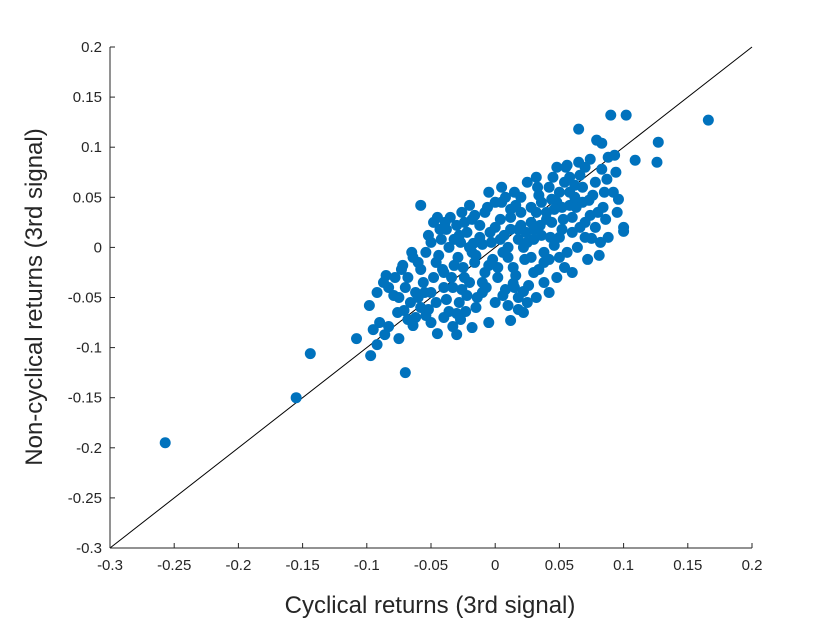 This screenshot has width=830, height=631. Describe the element at coordinates (89, 348) in the screenshot. I see `y-tick-label: -0.1` at that location.